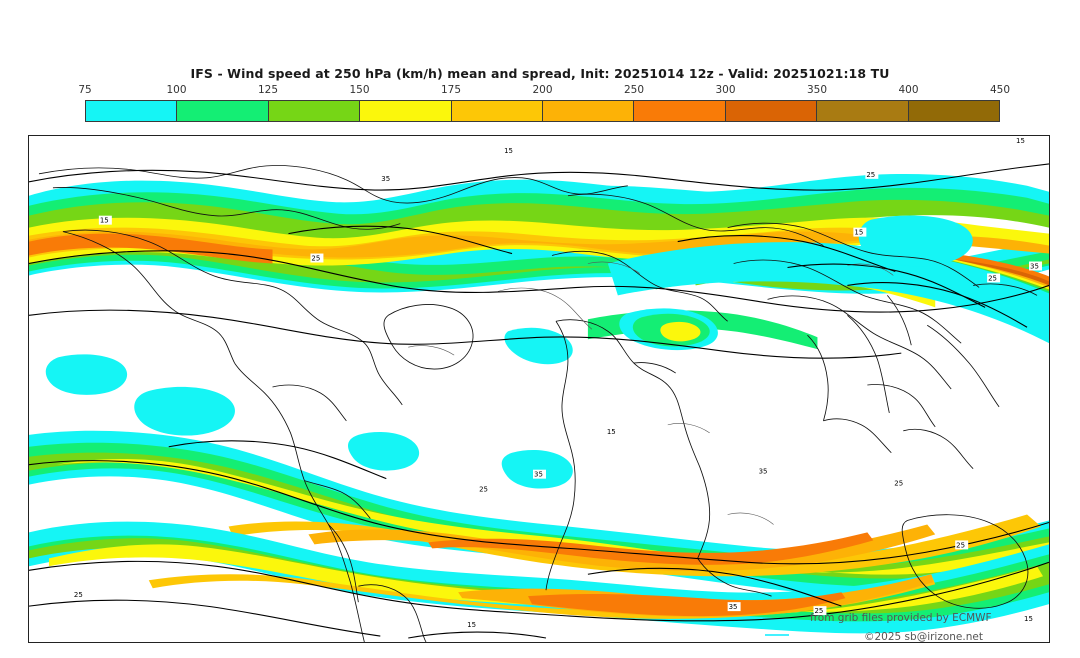 The width and height of the screenshot is (1080, 658). I want to click on contour-label-35-c: 35, so click(539, 474).